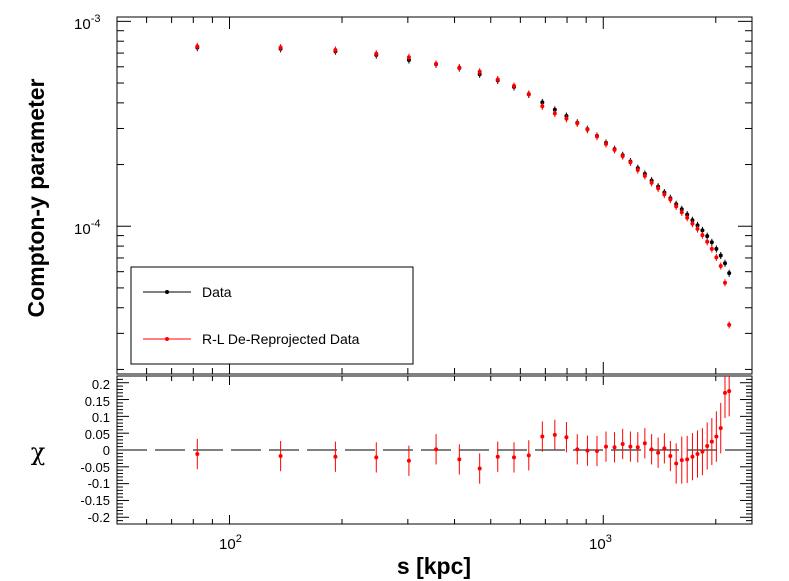  Describe the element at coordinates (167, 292) in the screenshot. I see `legend-data-marker` at that location.